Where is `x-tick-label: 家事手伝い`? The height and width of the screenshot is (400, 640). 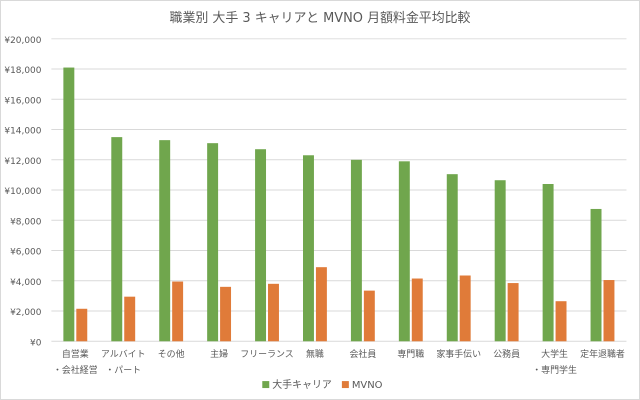
x-tick-label: 家事手伝い is located at coordinates (458, 354).